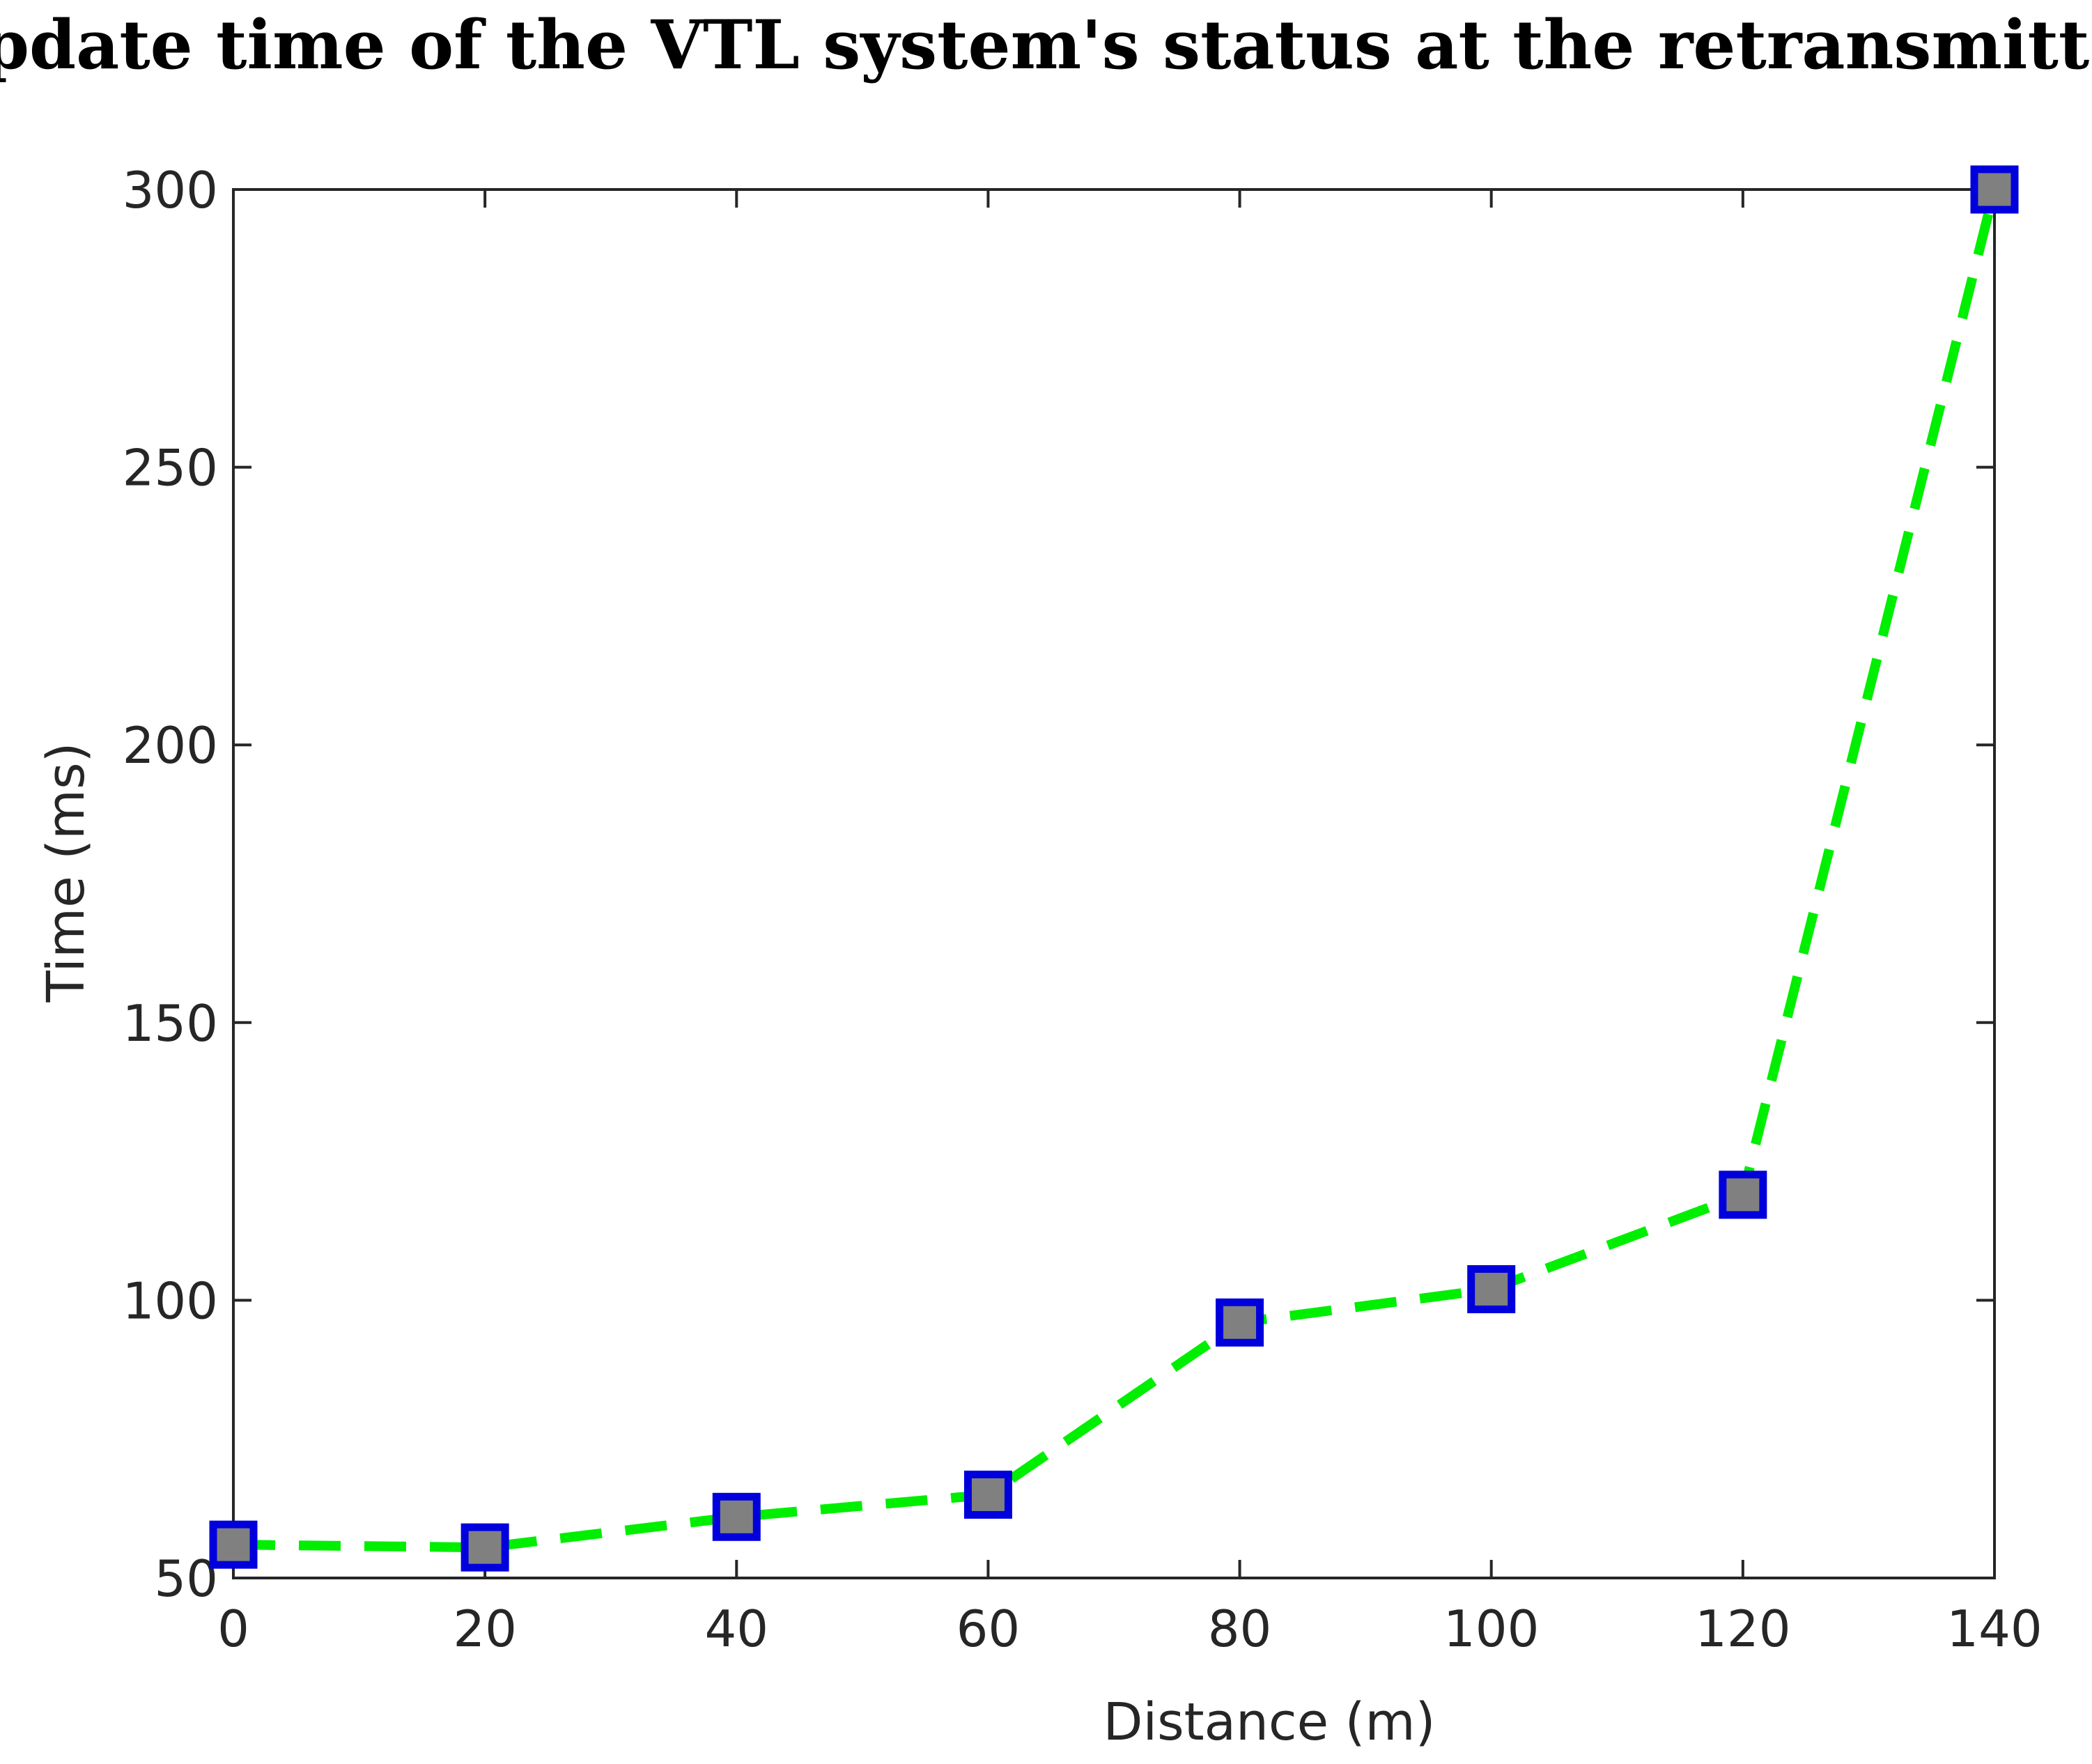 Image resolution: width=2092 pixels, height=1764 pixels. What do you see at coordinates (186, 1578) in the screenshot?
I see `y-tick-label: 50` at bounding box center [186, 1578].